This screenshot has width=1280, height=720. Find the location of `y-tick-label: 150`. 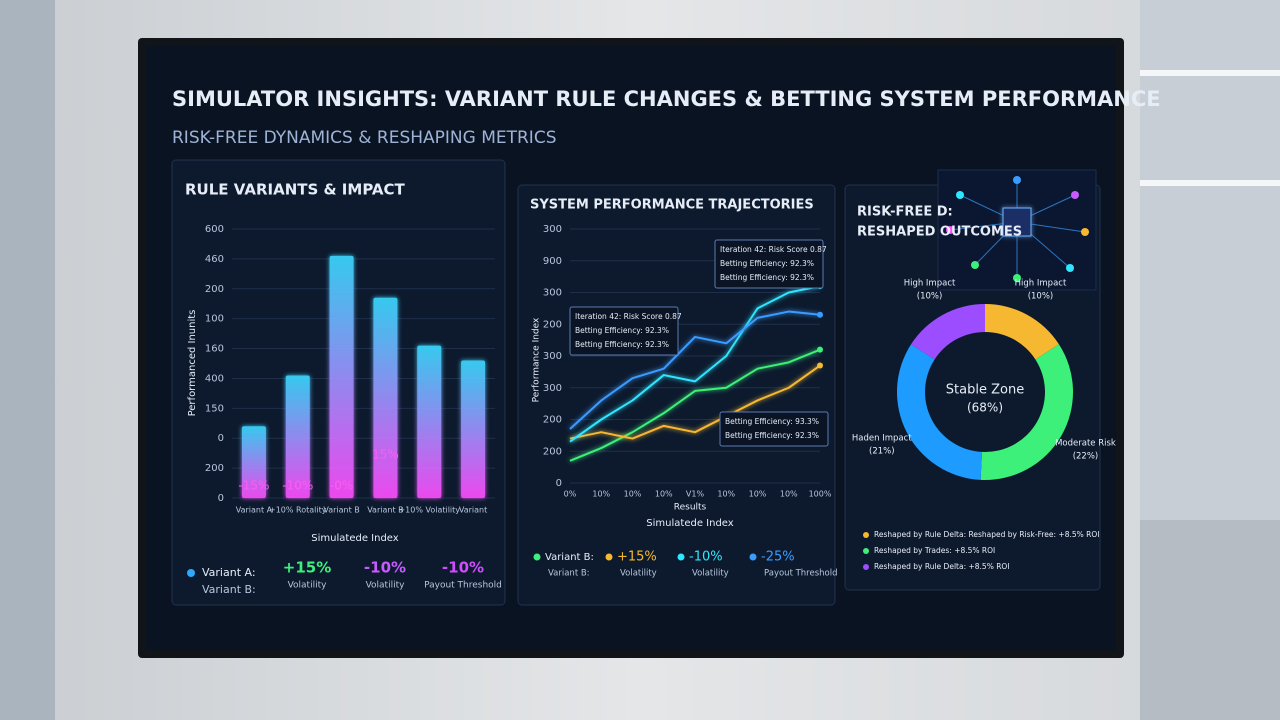

y-tick-label: 150 is located at coordinates (214, 408).